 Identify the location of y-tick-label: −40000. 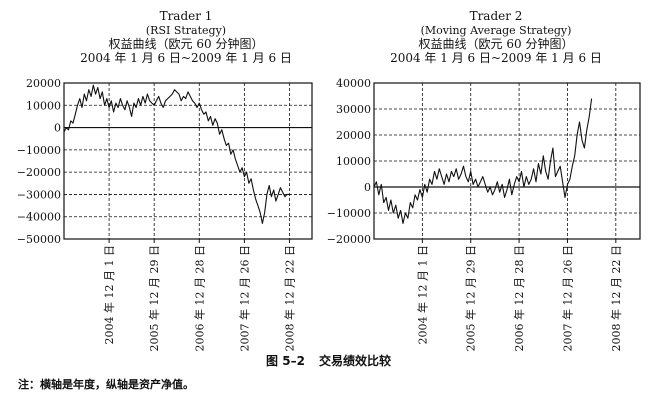
(39, 217).